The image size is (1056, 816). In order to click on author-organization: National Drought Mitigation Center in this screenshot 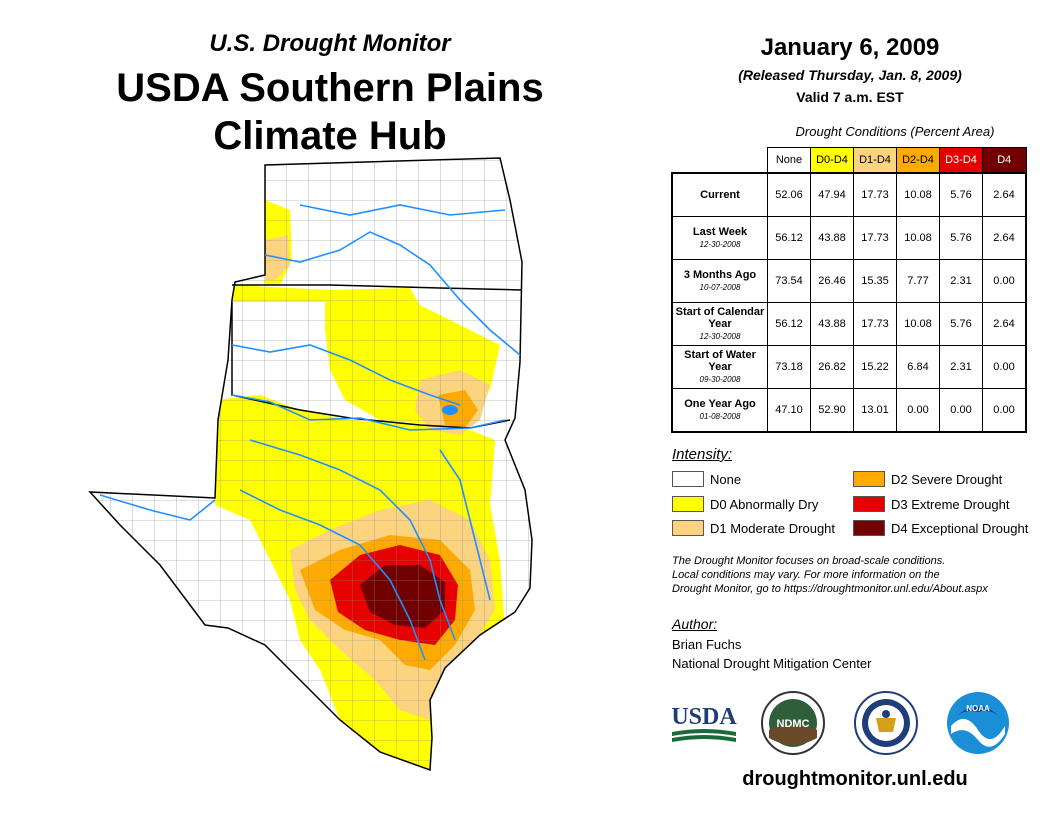, I will do `click(772, 663)`.